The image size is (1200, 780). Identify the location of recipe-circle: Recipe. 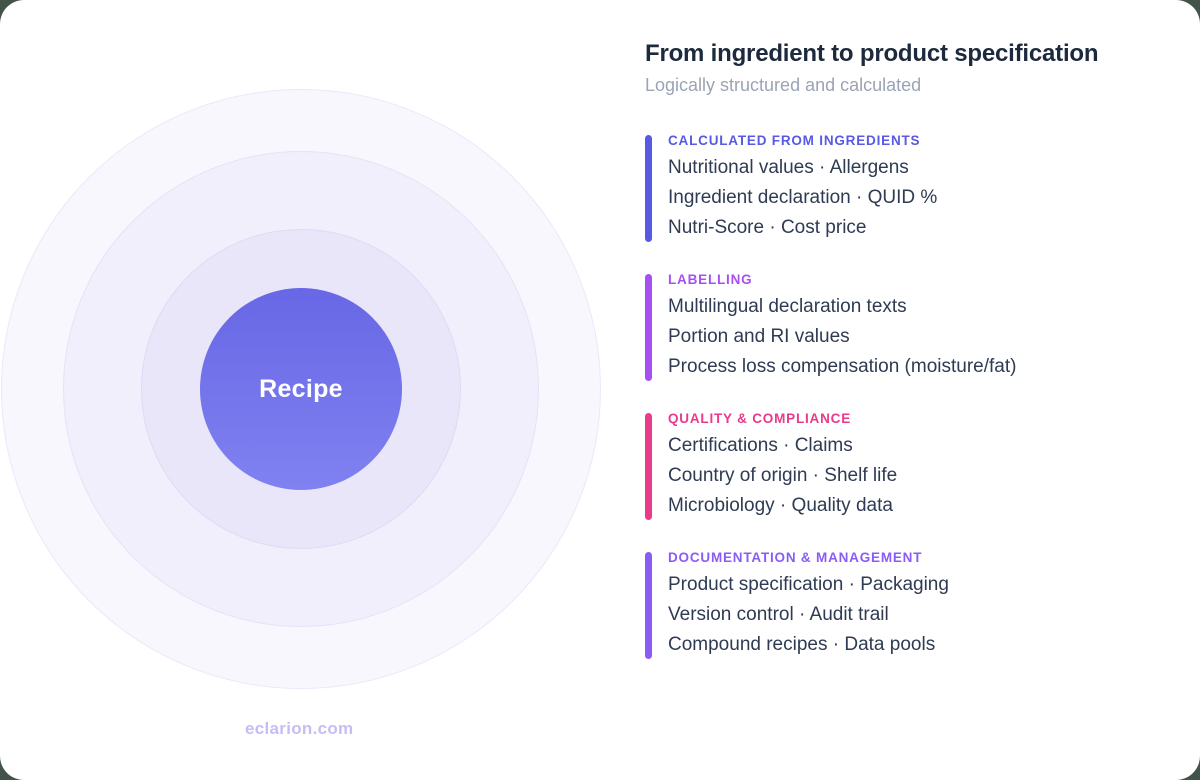
(301, 389).